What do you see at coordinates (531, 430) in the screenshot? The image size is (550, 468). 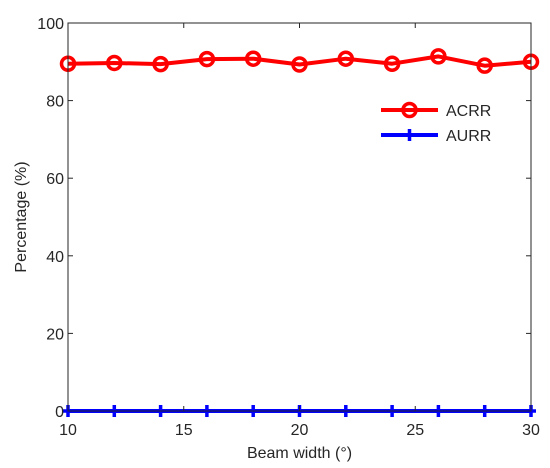 I see `x-tick-label: 30` at bounding box center [531, 430].